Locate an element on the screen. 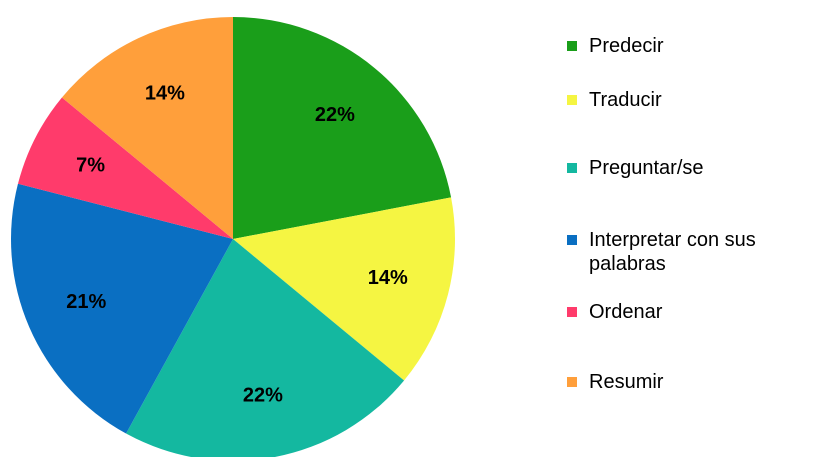 Image resolution: width=815 pixels, height=457 pixels. legend-label: Ordenar is located at coordinates (626, 312).